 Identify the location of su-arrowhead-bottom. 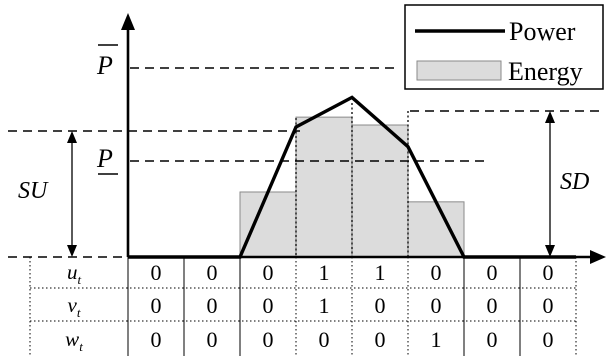
(72, 251).